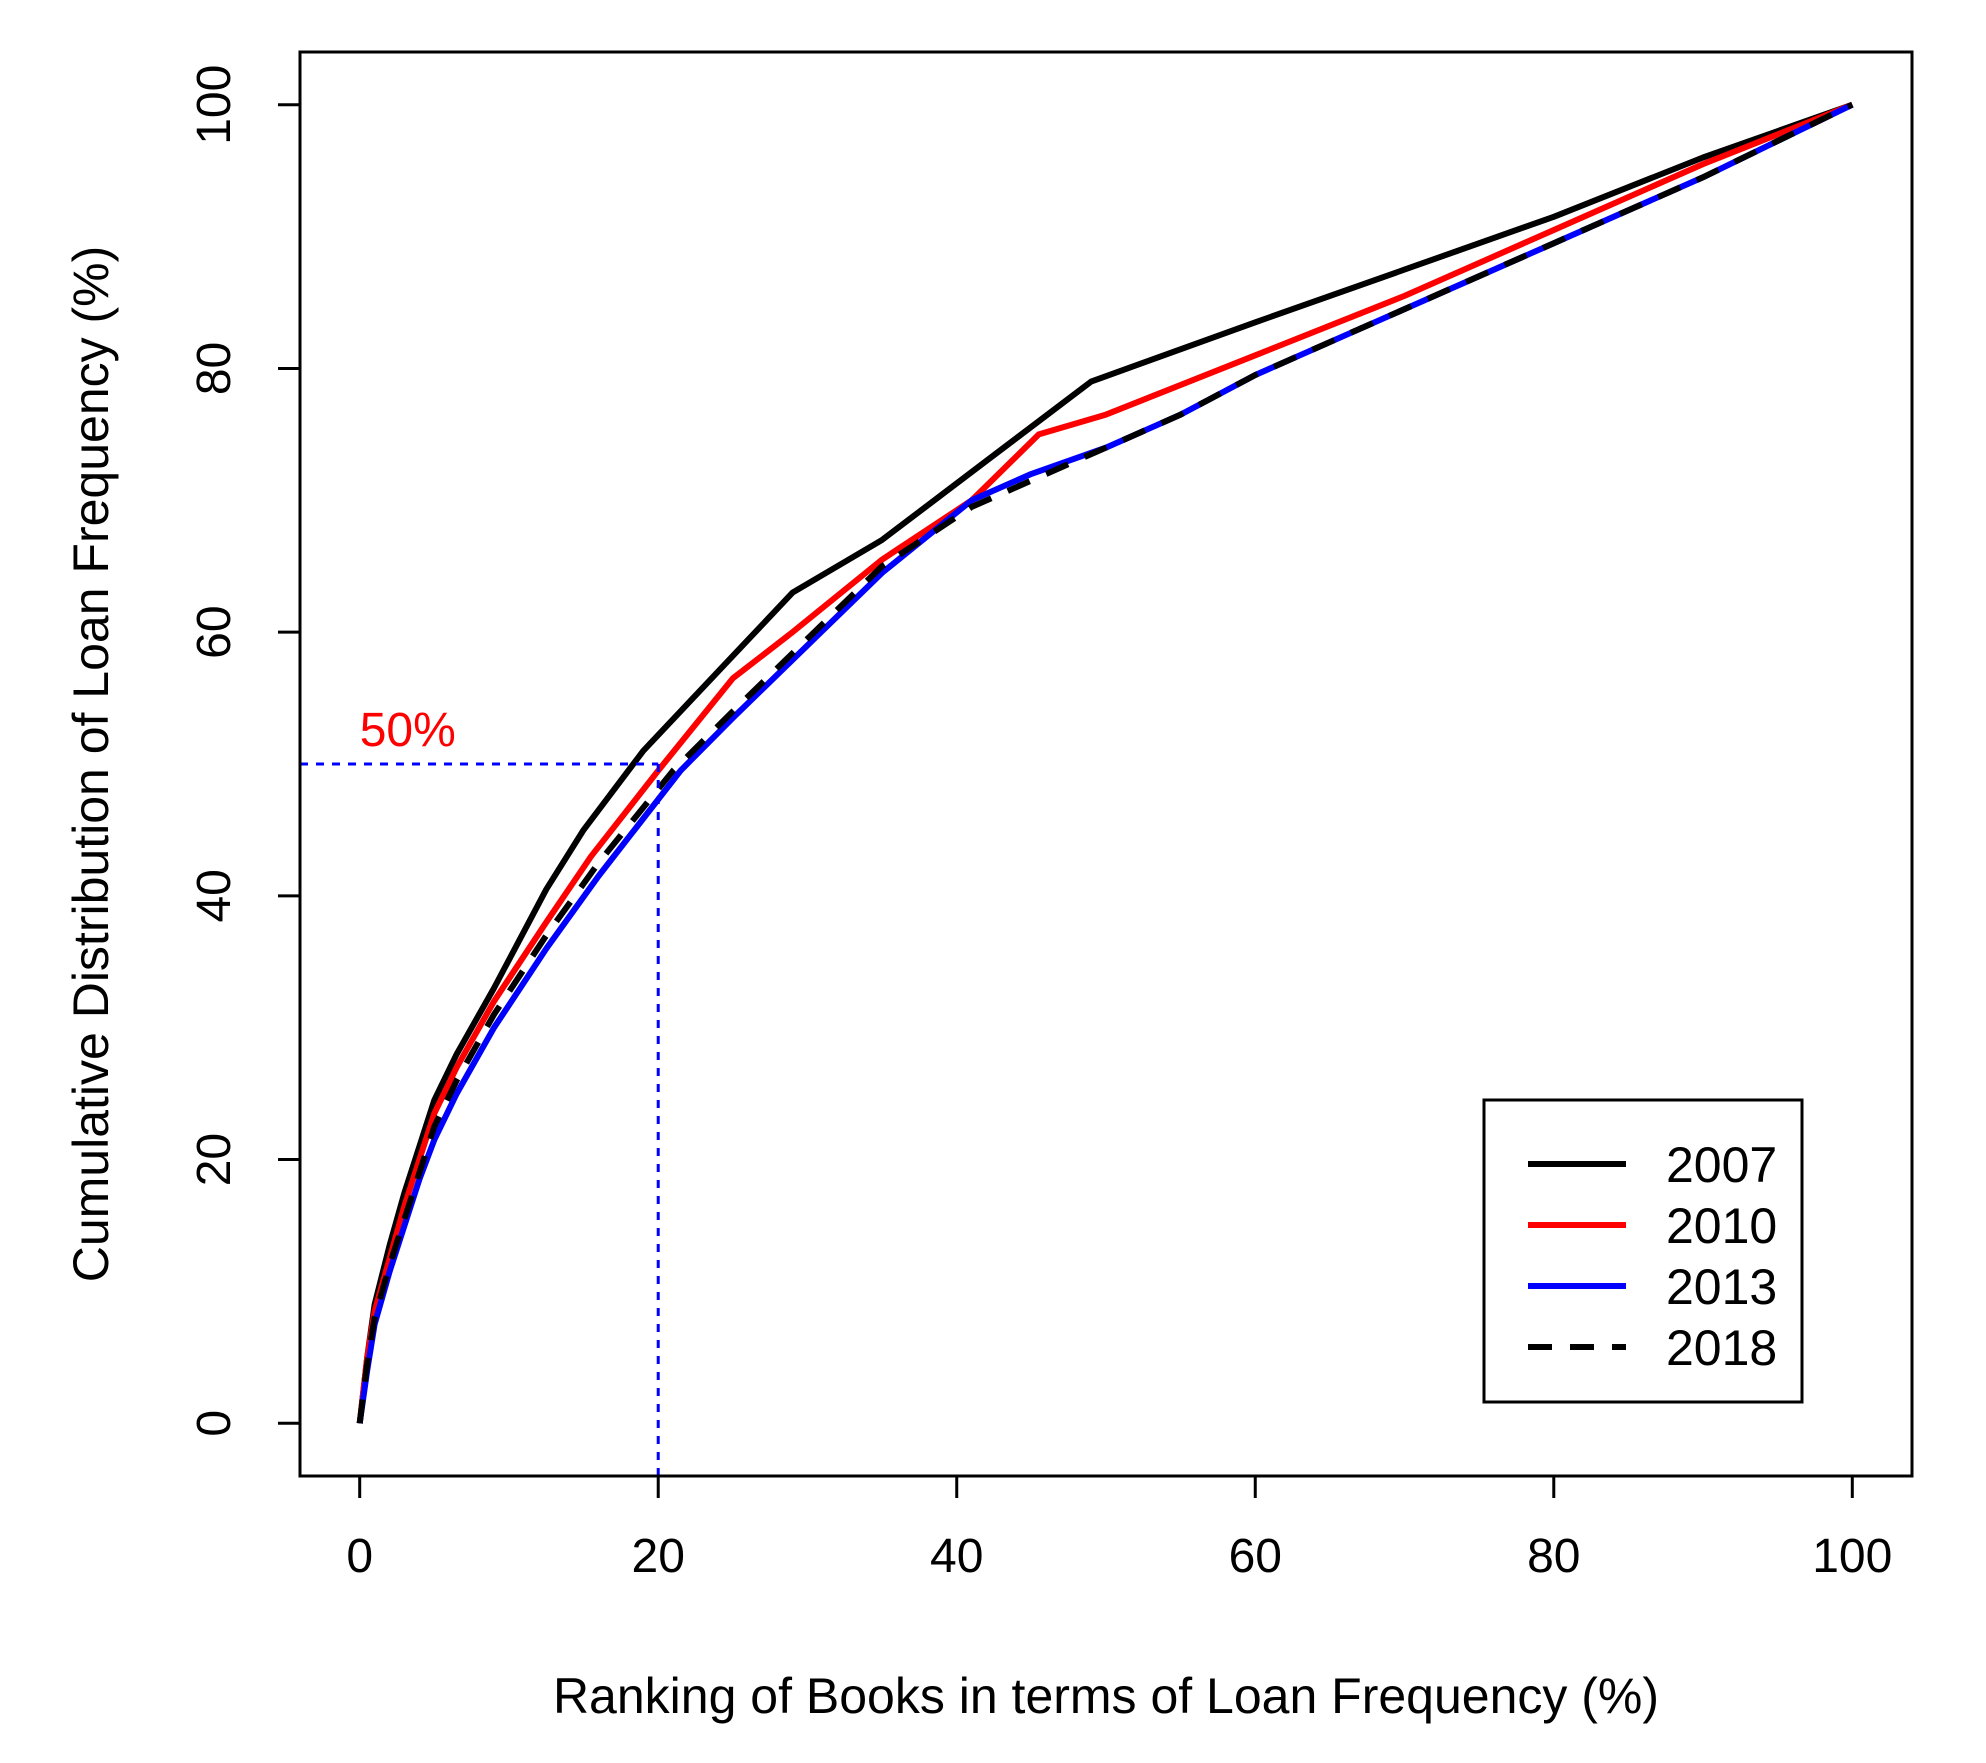 The width and height of the screenshot is (1986, 1763). Describe the element at coordinates (214, 895) in the screenshot. I see `y-tick-label: 40` at that location.